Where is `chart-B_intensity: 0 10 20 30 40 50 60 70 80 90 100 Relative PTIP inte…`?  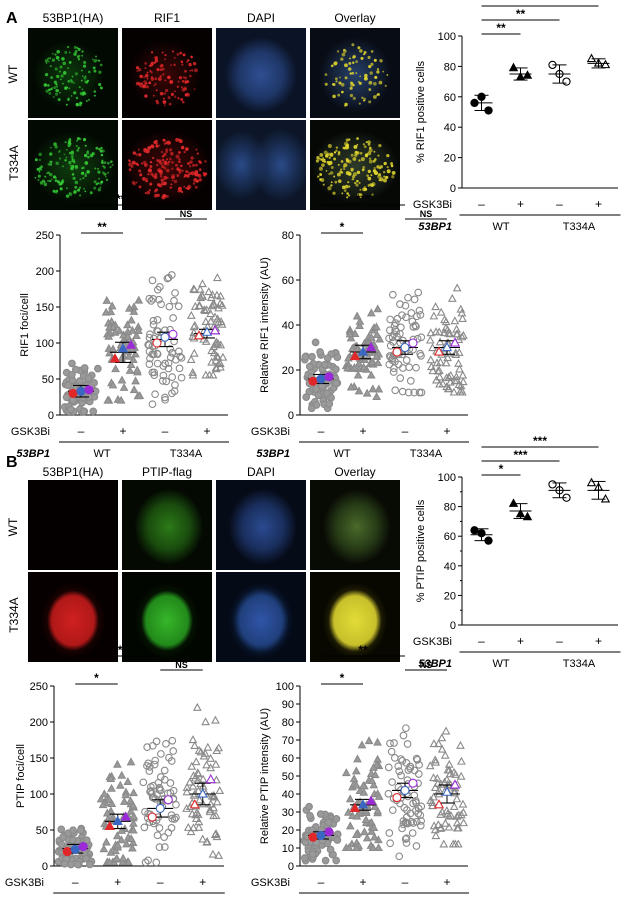 chart-B_intensity: 0 10 20 30 40 50 60 70 80 90 100 Relative PTIP inte… is located at coordinates (360, 771).